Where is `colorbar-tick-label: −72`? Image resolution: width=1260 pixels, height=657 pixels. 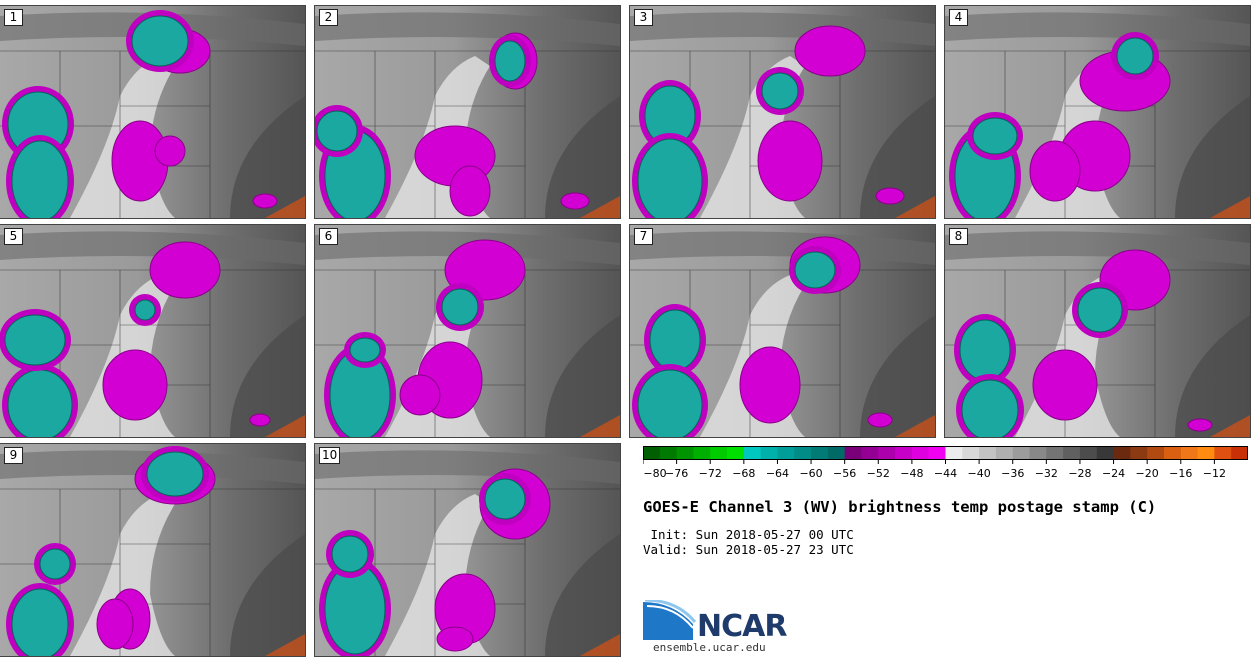
colorbar-tick-label: −72 is located at coordinates (710, 473).